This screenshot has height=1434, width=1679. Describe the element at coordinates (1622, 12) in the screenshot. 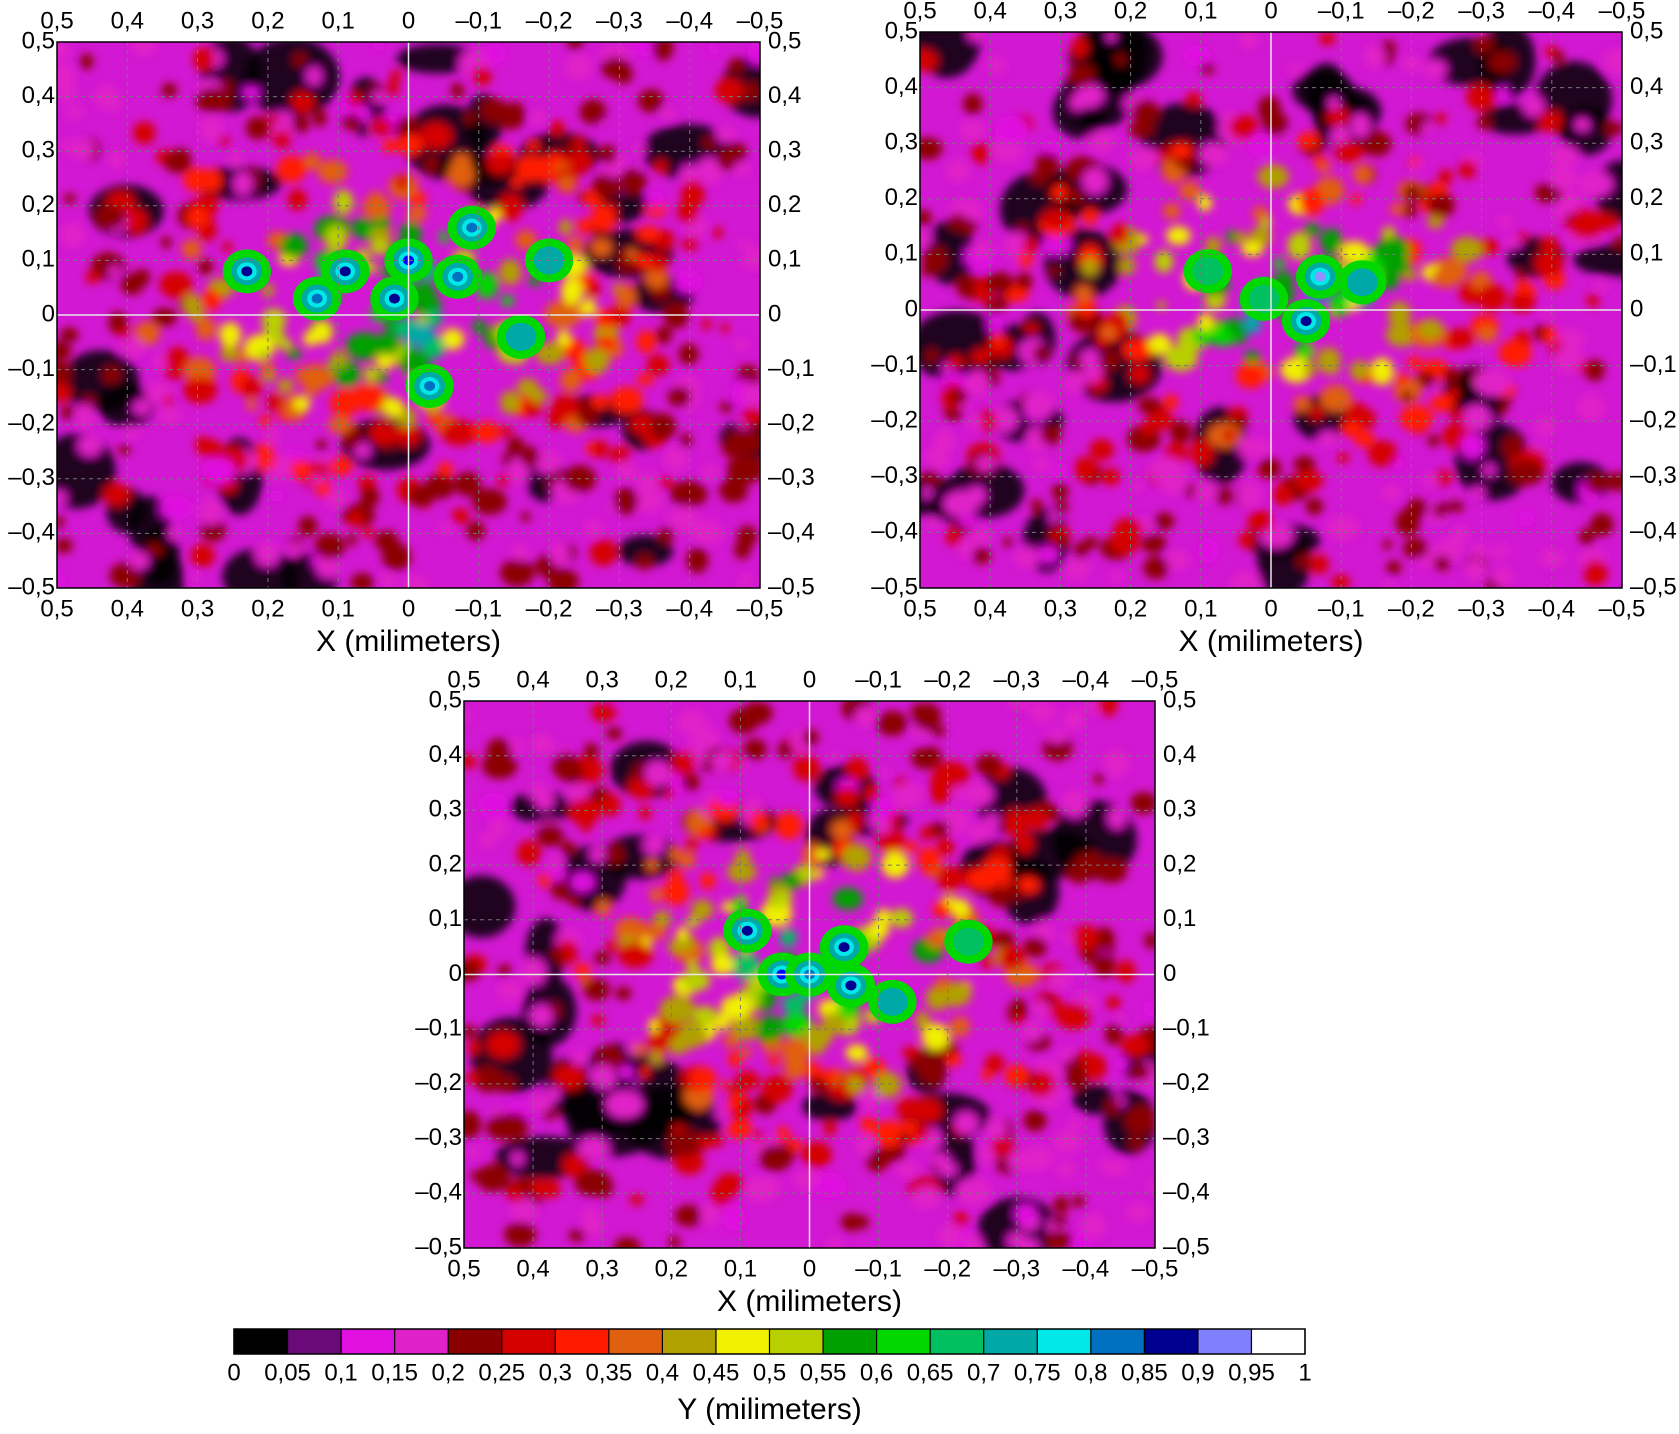

I see `x-tick-label-top: –0,5` at that location.